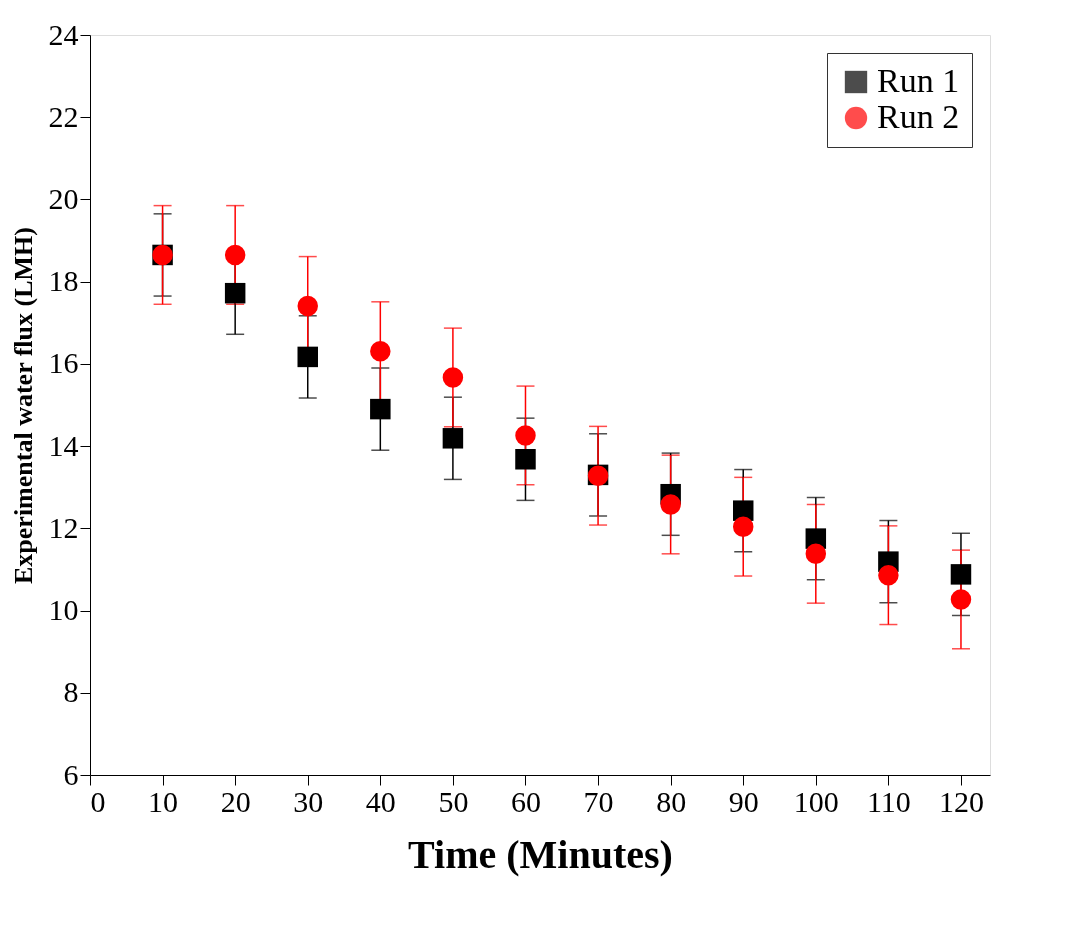 This screenshot has height=941, width=1077. Describe the element at coordinates (918, 80) in the screenshot. I see `legend-label: Run 1` at that location.